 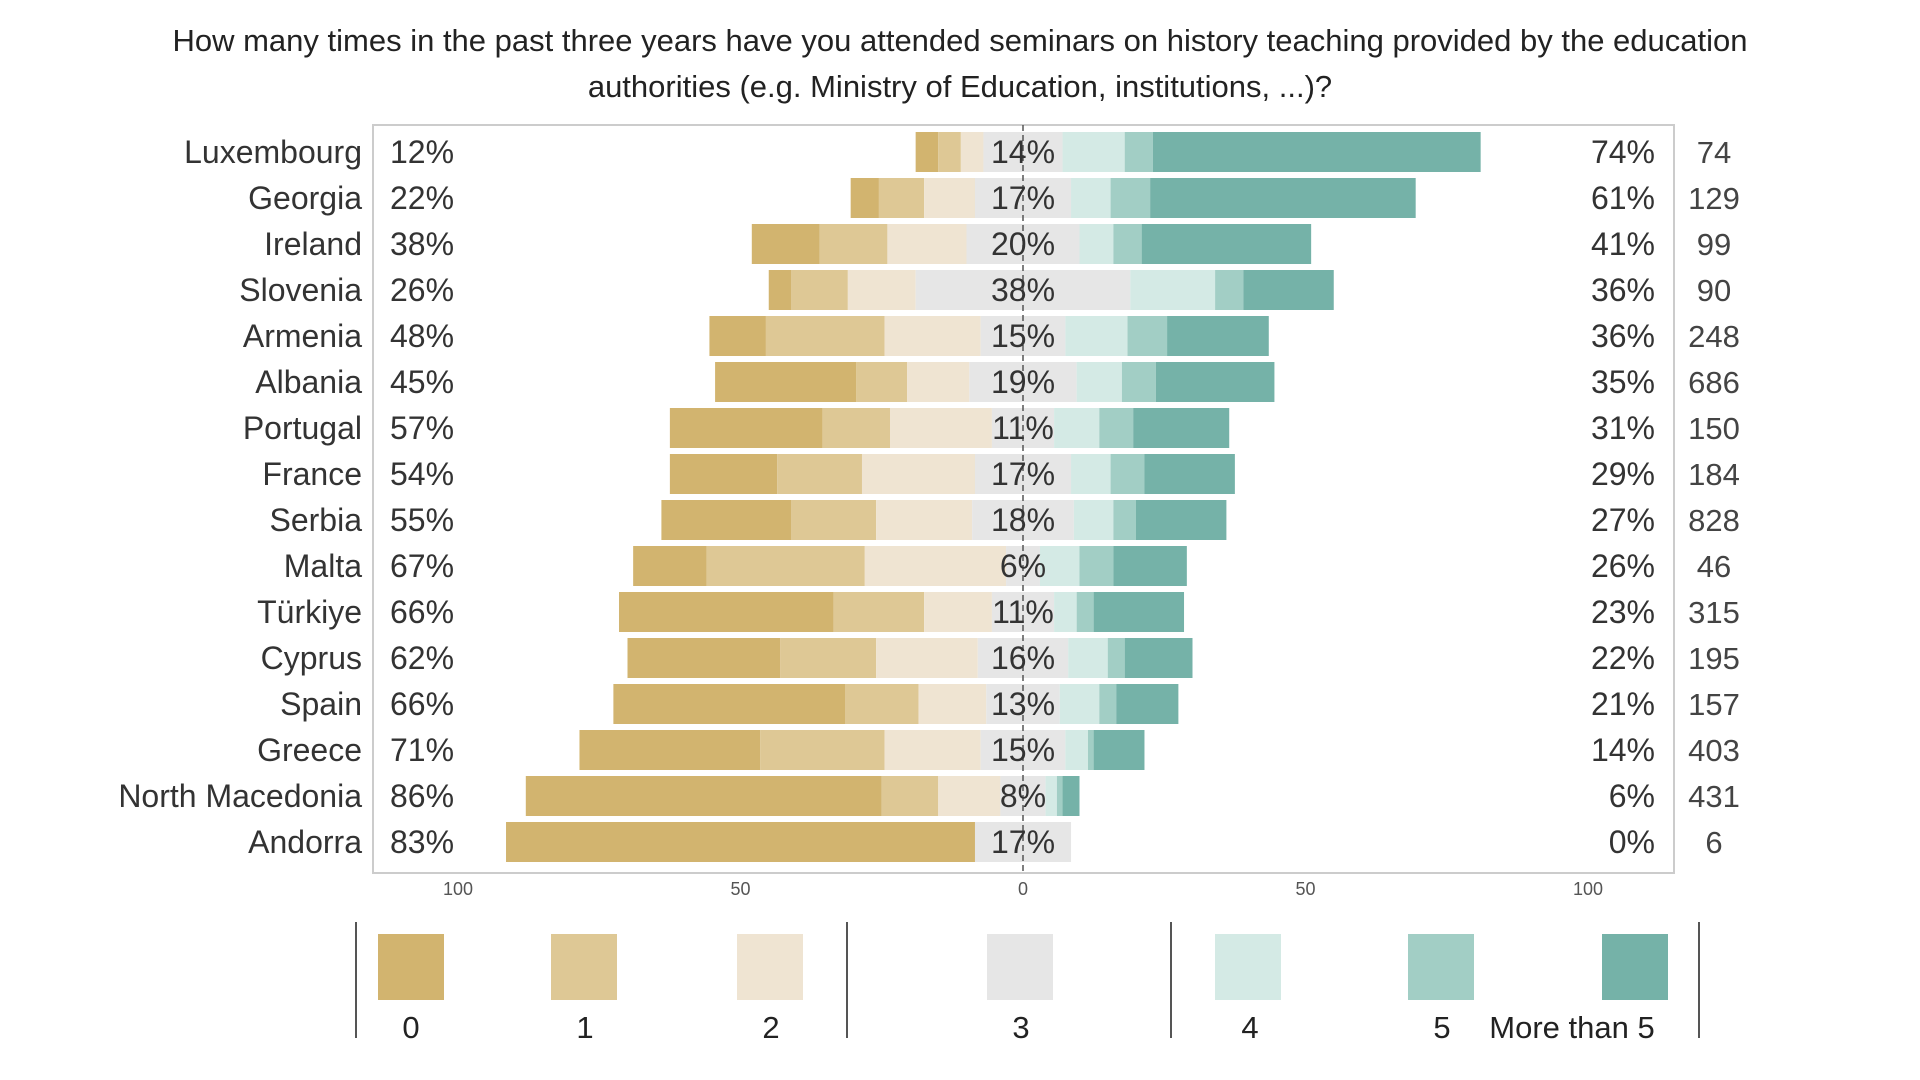 I want to click on country-label: Türkiye, so click(x=309, y=612).